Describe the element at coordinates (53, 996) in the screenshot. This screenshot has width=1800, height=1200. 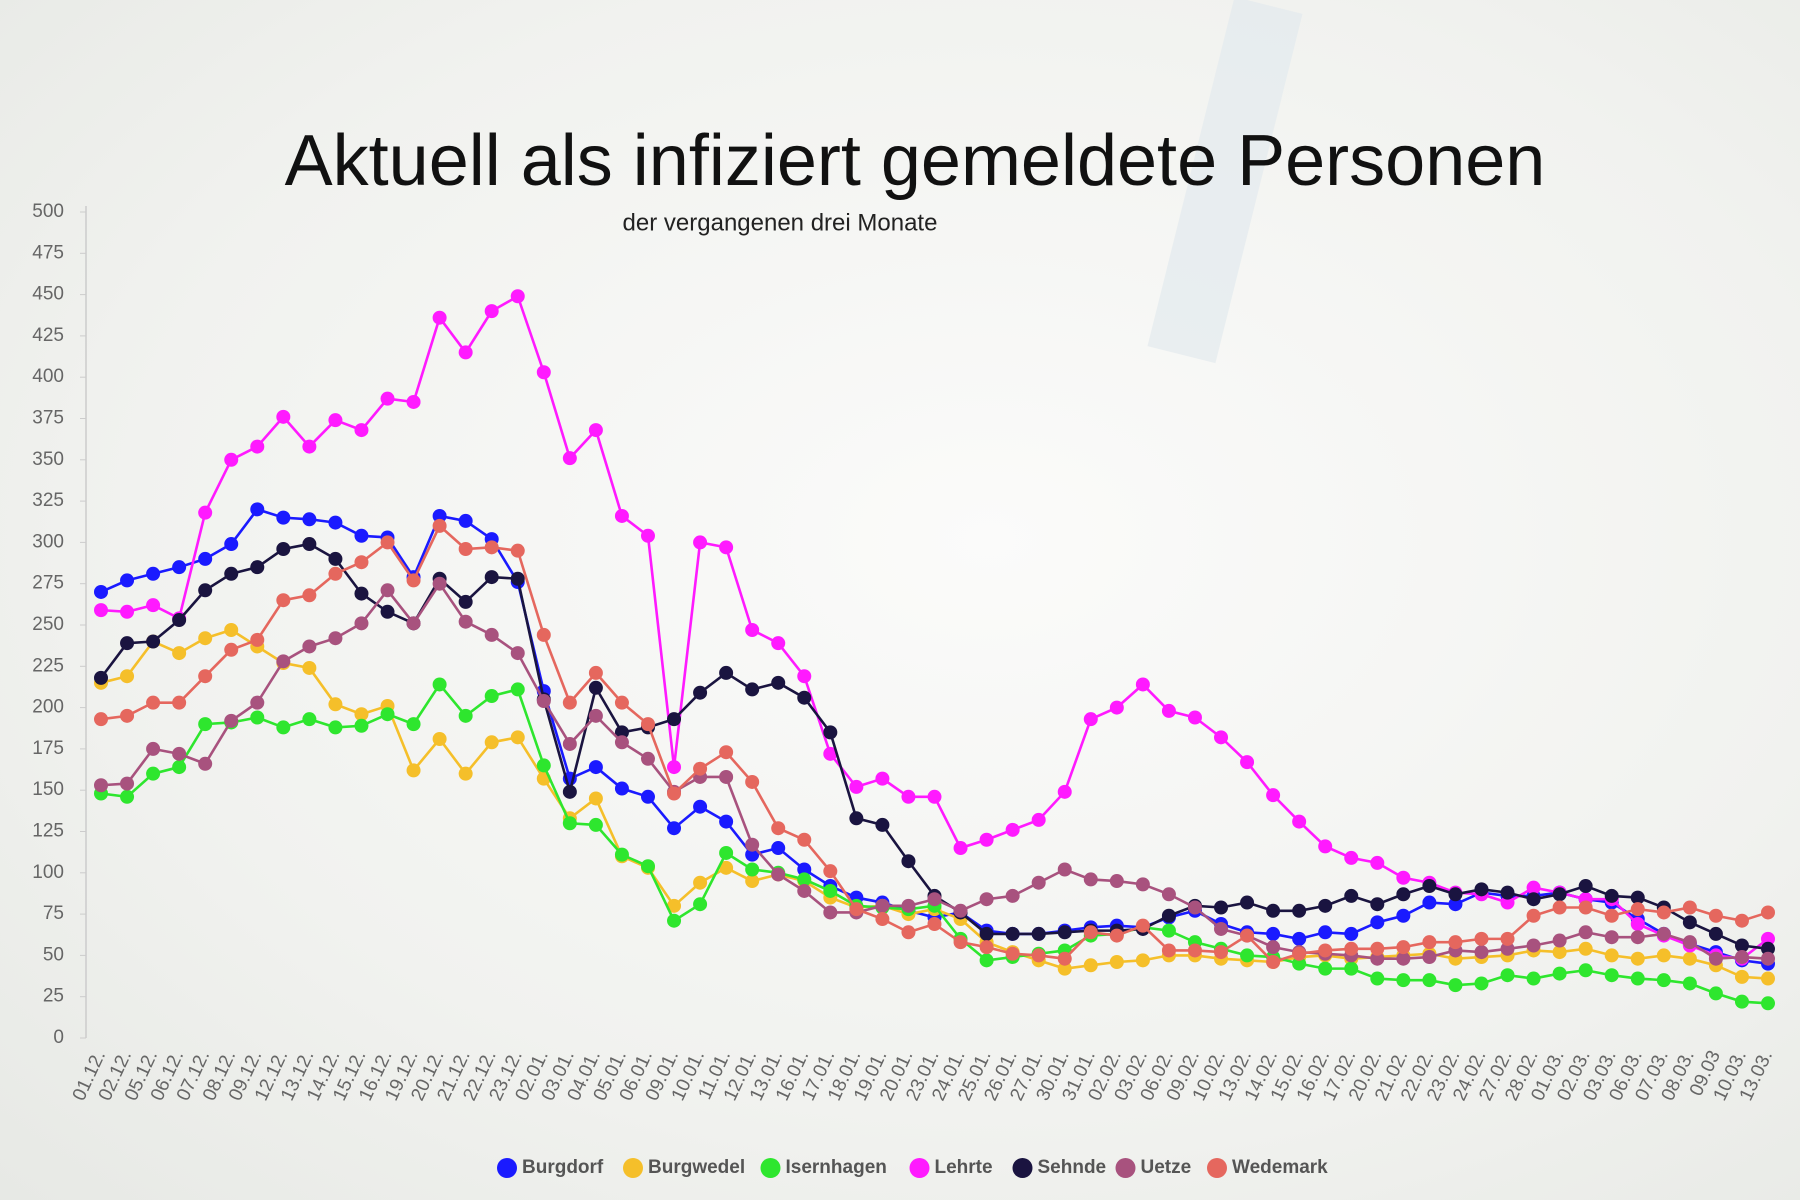
I see `y-tick-label: 25` at that location.